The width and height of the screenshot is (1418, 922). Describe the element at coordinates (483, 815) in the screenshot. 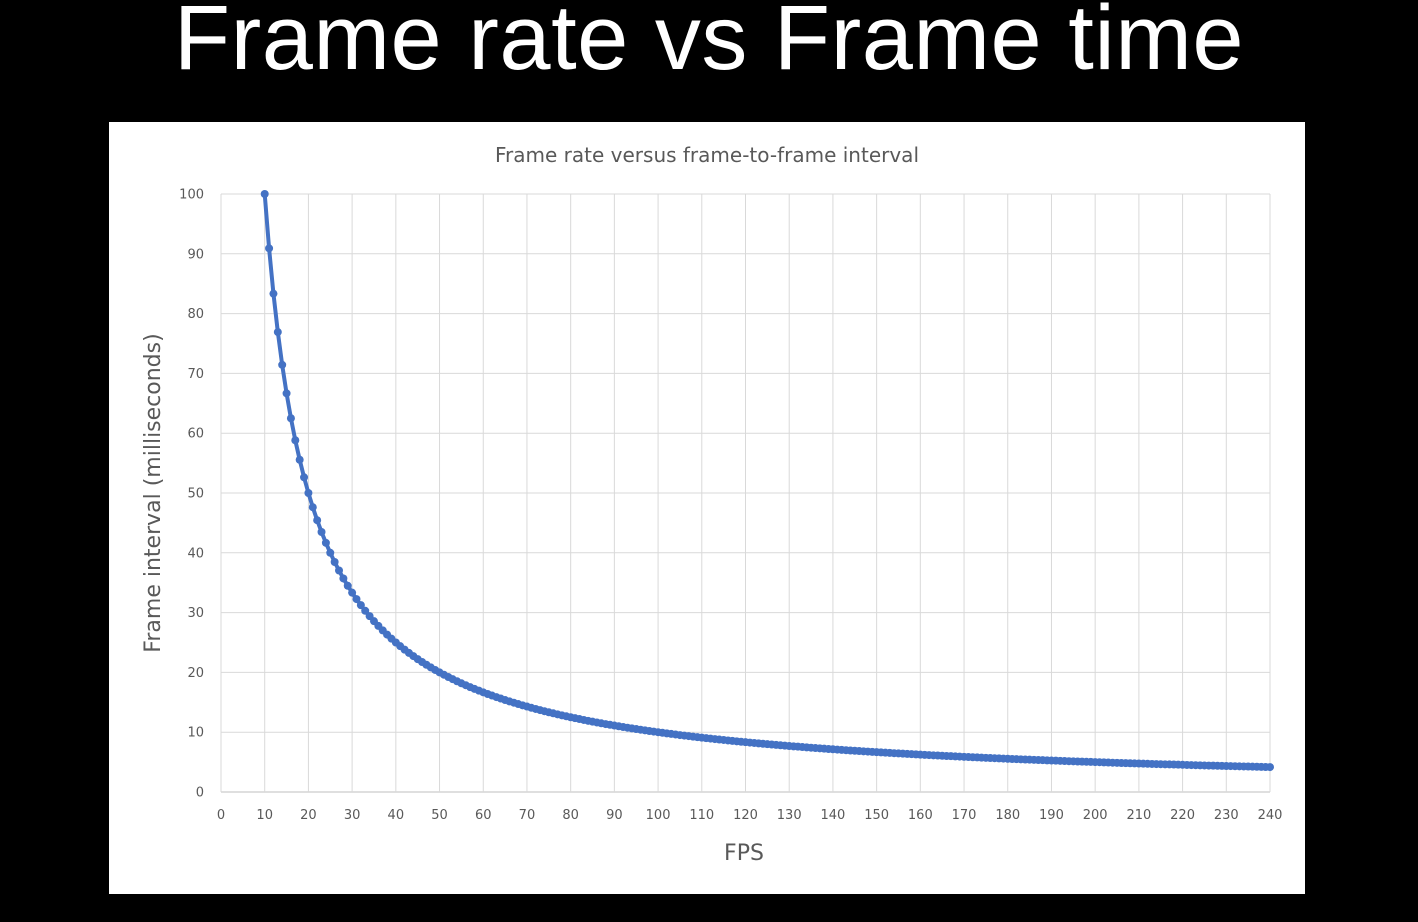

I see `x-tick-label: 60` at that location.